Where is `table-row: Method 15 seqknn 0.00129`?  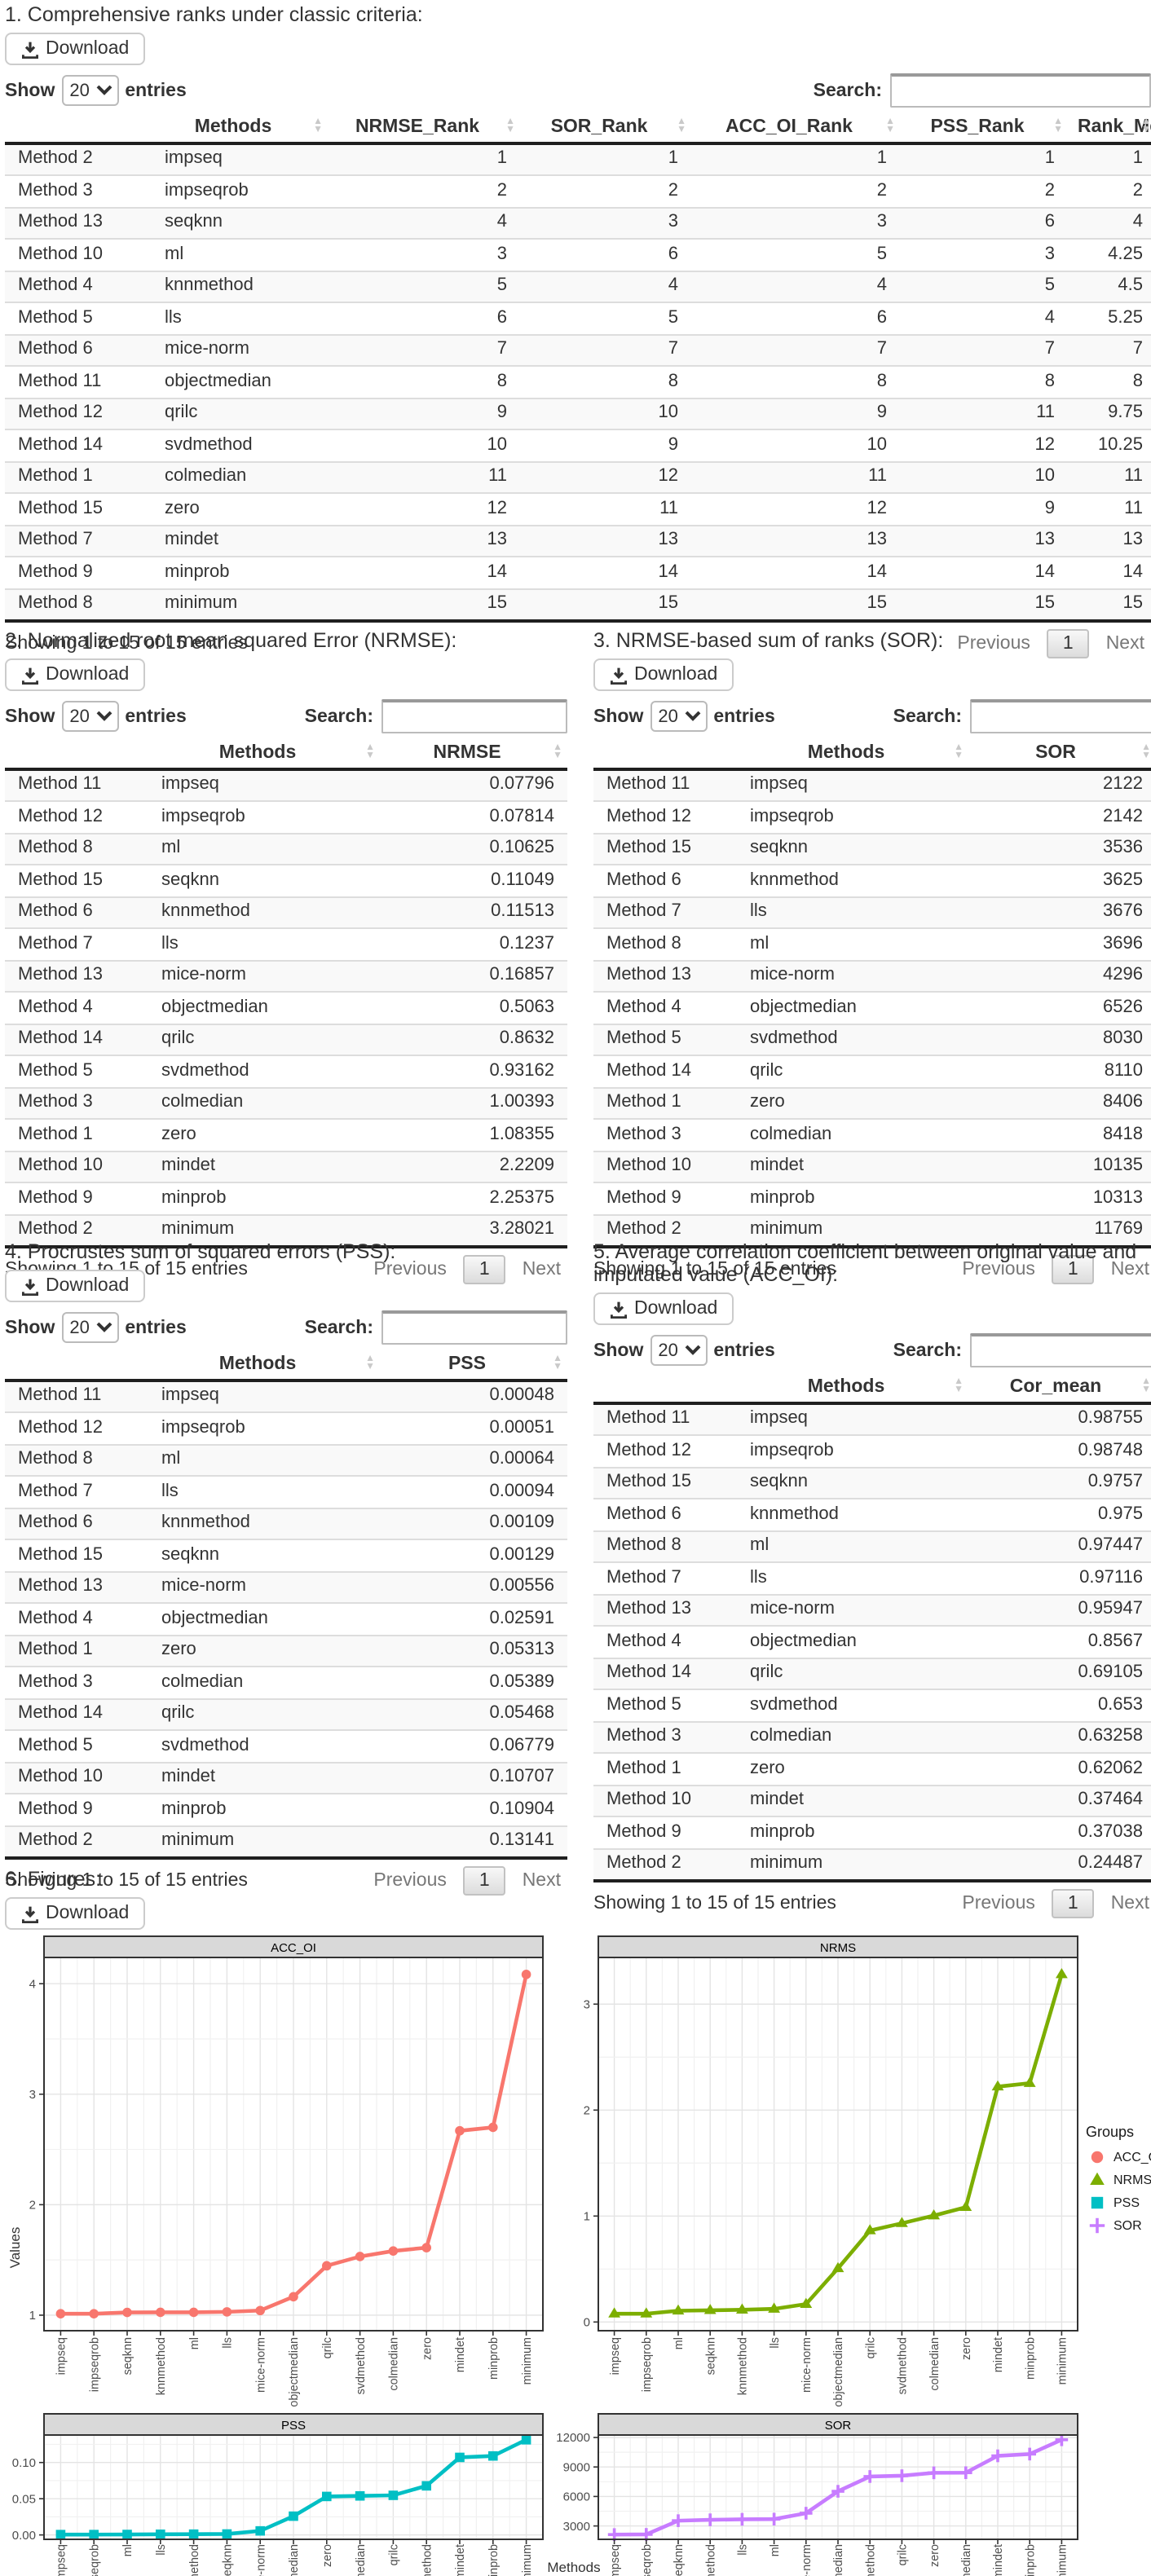
table-row: Method 15 seqknn 0.00129 is located at coordinates (286, 1555).